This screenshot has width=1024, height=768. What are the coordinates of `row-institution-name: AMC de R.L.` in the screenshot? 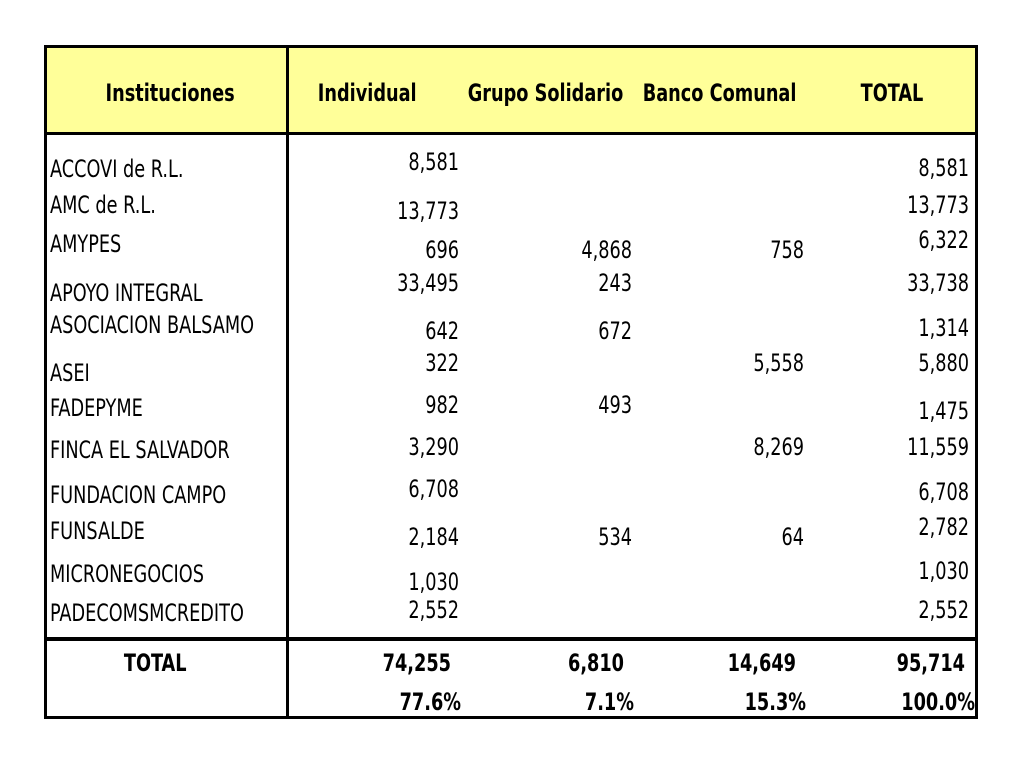 It's located at (103, 205).